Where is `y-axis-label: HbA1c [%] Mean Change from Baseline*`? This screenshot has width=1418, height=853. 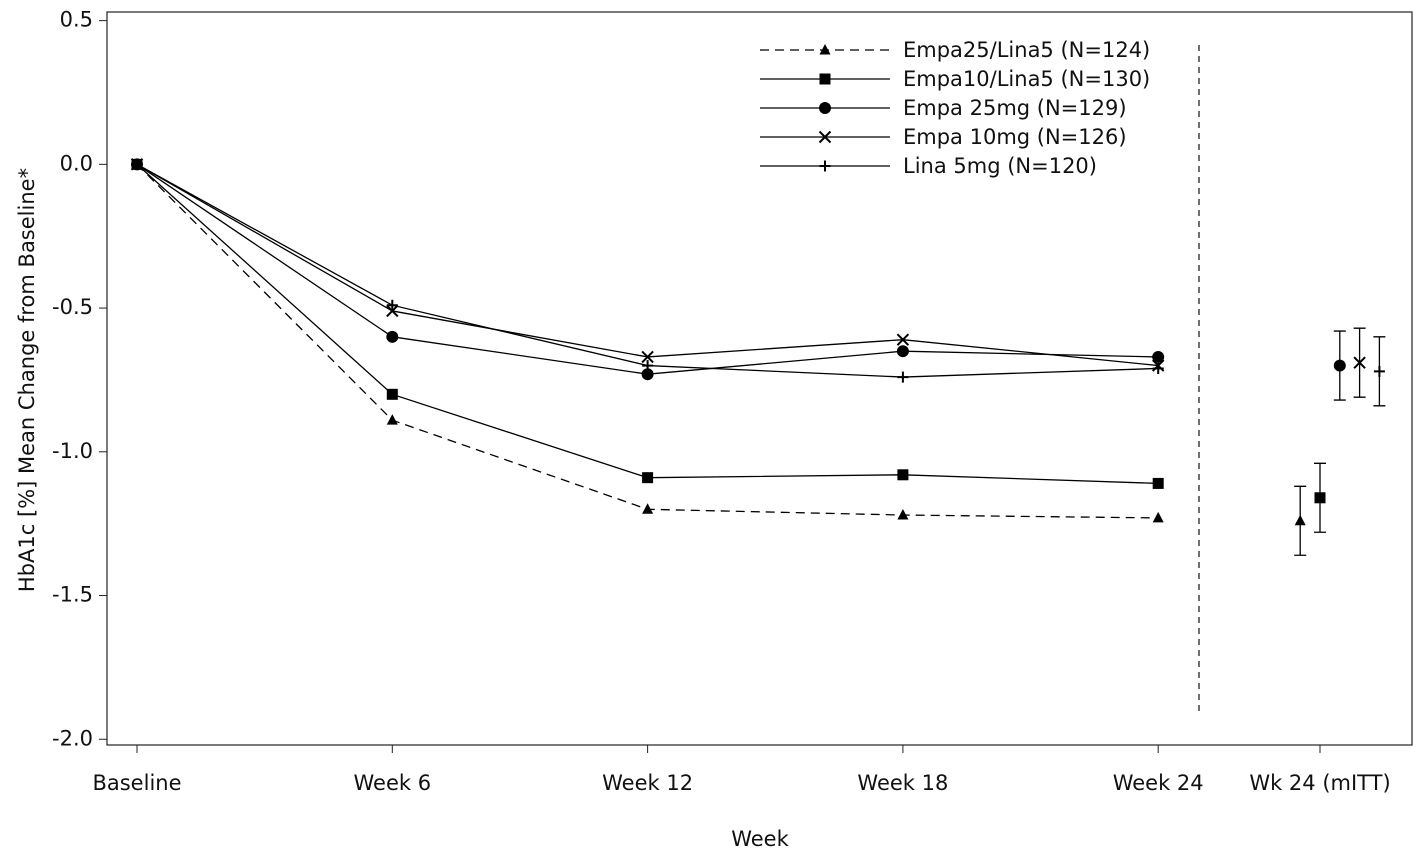
y-axis-label: HbA1c [%] Mean Change from Baseline* is located at coordinates (27, 380).